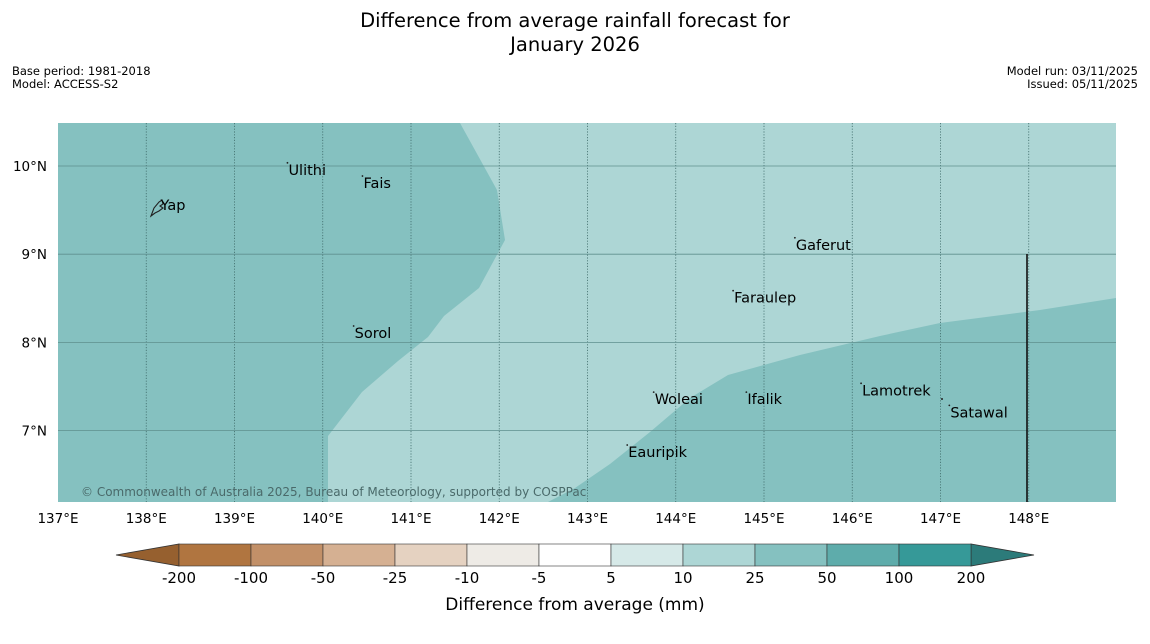  I want to click on place-yap: Yap, so click(172, 206).